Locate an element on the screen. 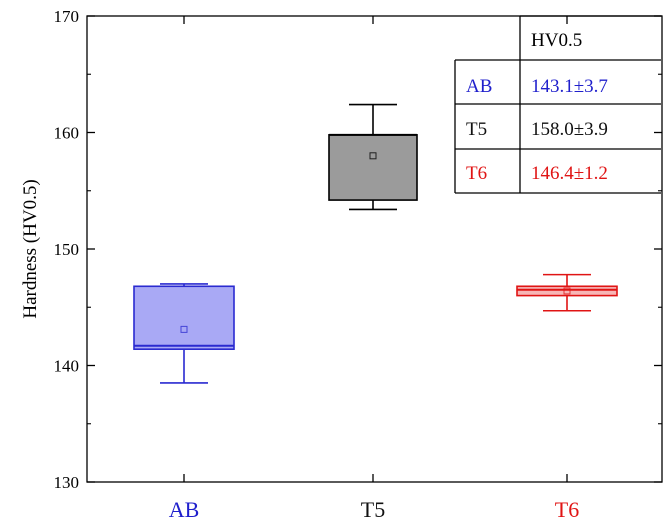 This screenshot has height=526, width=668. y-tick-label: 160 is located at coordinates (67, 133).